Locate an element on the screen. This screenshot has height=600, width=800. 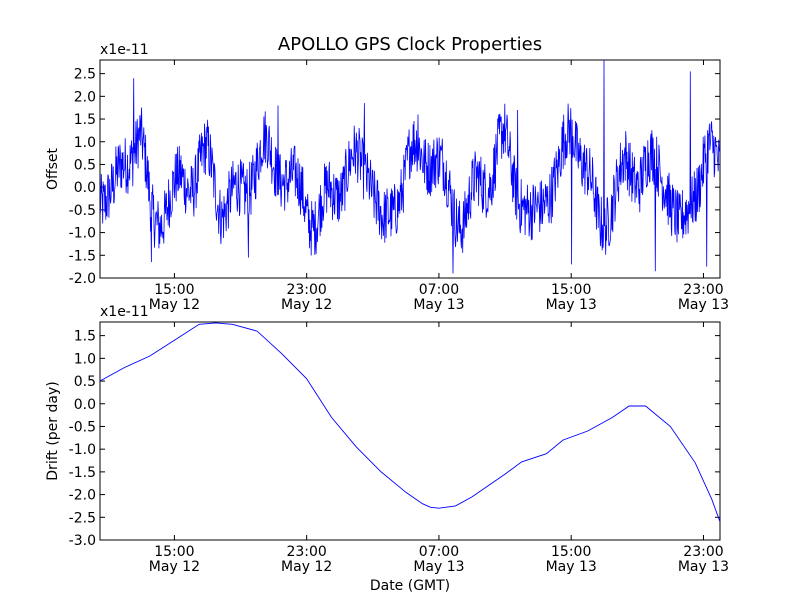
drift-ytick-label: -2.0 is located at coordinates (82, 496).